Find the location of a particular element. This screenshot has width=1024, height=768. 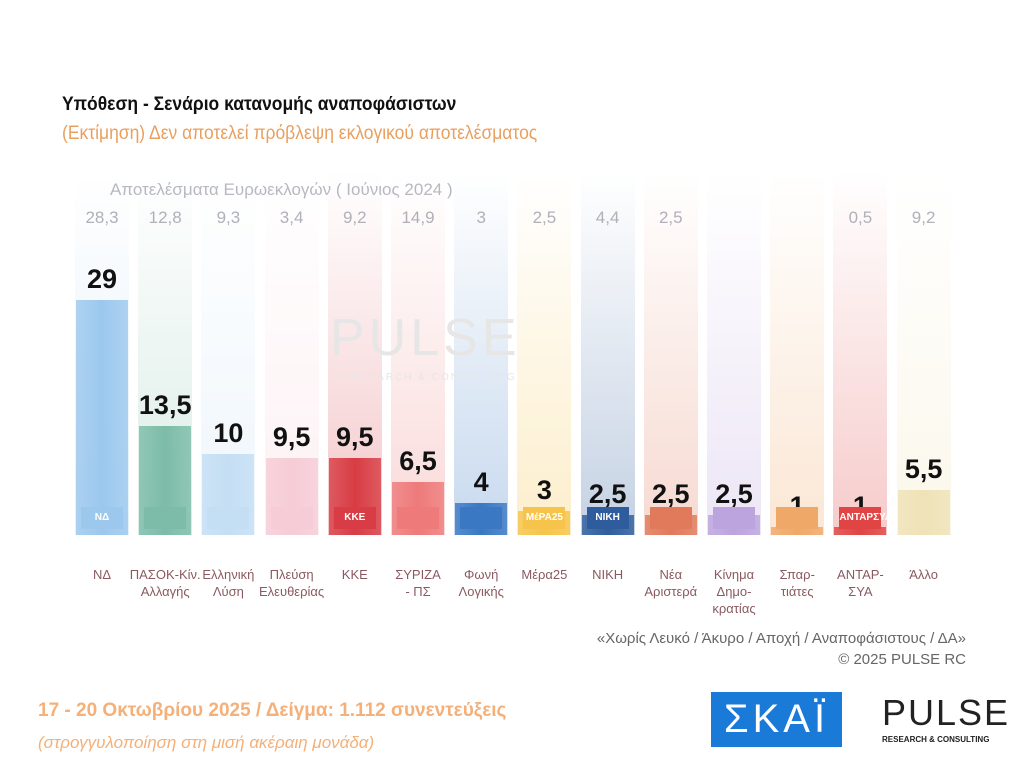

category-label-line: ΝΙΚΗ is located at coordinates (608, 574).